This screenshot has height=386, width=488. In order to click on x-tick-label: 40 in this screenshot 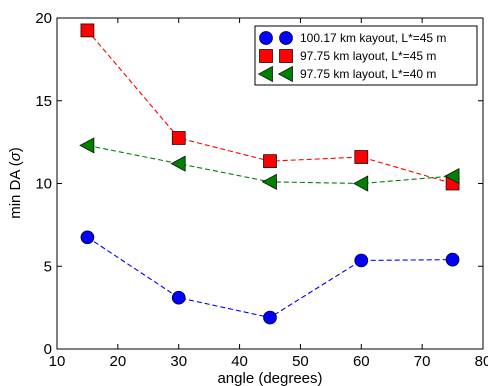, I will do `click(239, 361)`.